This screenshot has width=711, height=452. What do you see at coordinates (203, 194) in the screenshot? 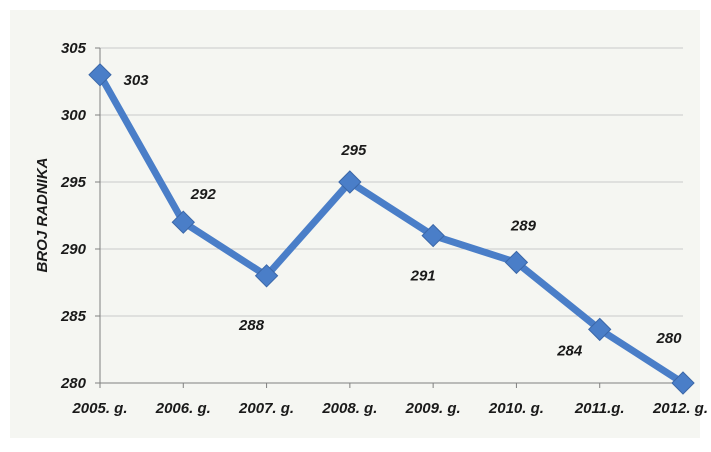
I see `data-label: 292` at bounding box center [203, 194].